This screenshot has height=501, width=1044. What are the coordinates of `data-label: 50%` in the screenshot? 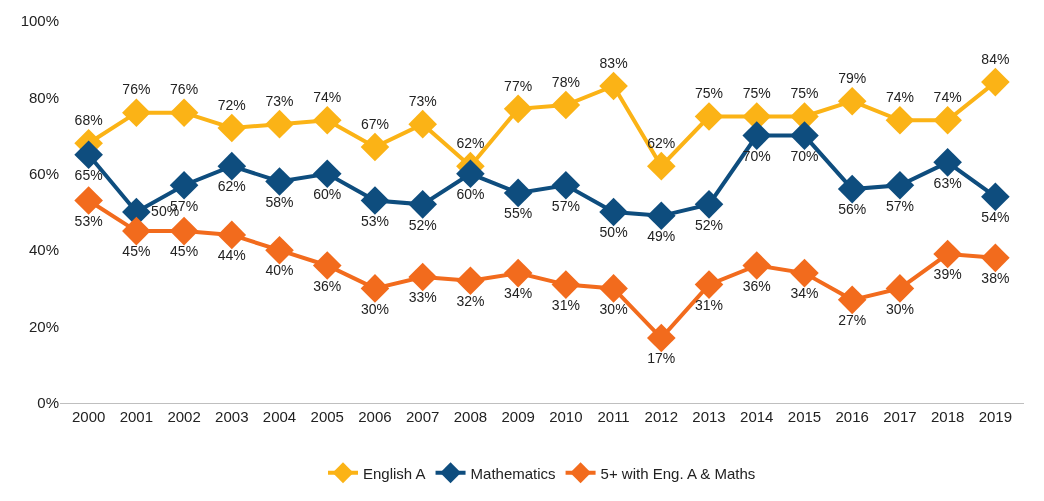 It's located at (613, 232).